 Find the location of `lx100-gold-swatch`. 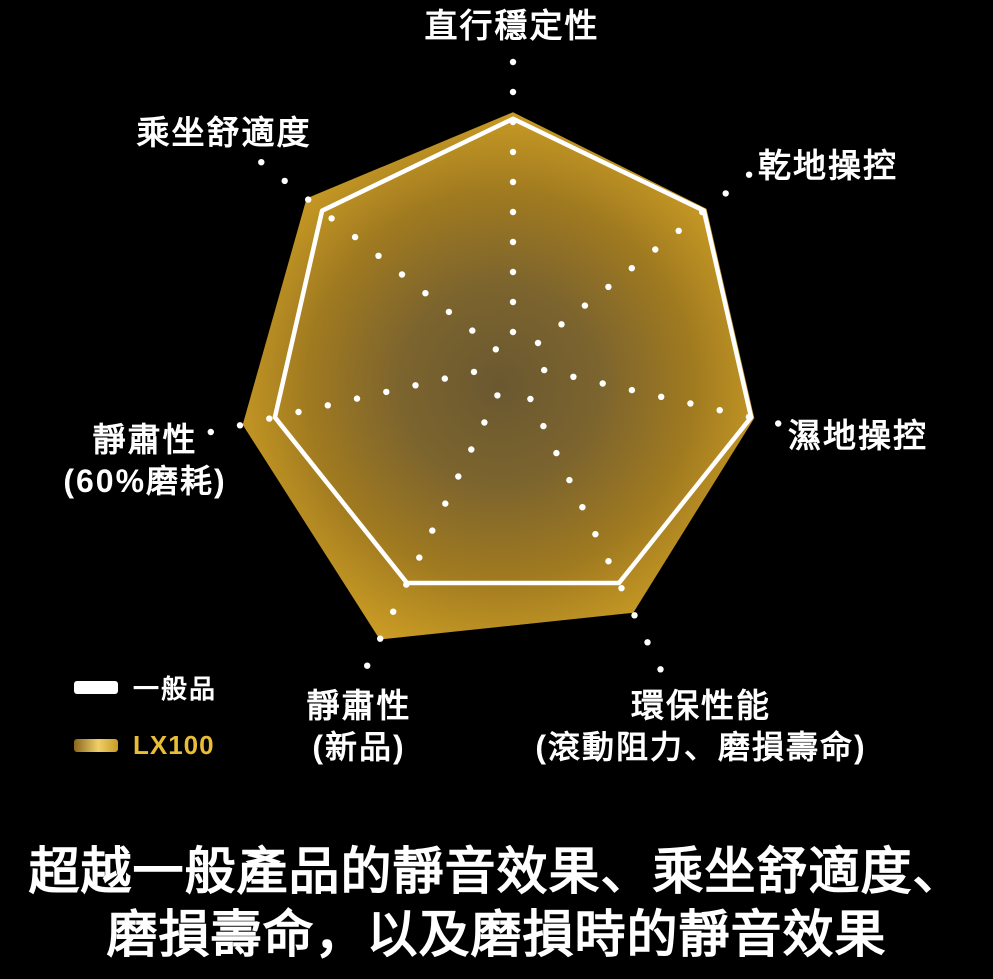

lx100-gold-swatch is located at coordinates (96, 745).